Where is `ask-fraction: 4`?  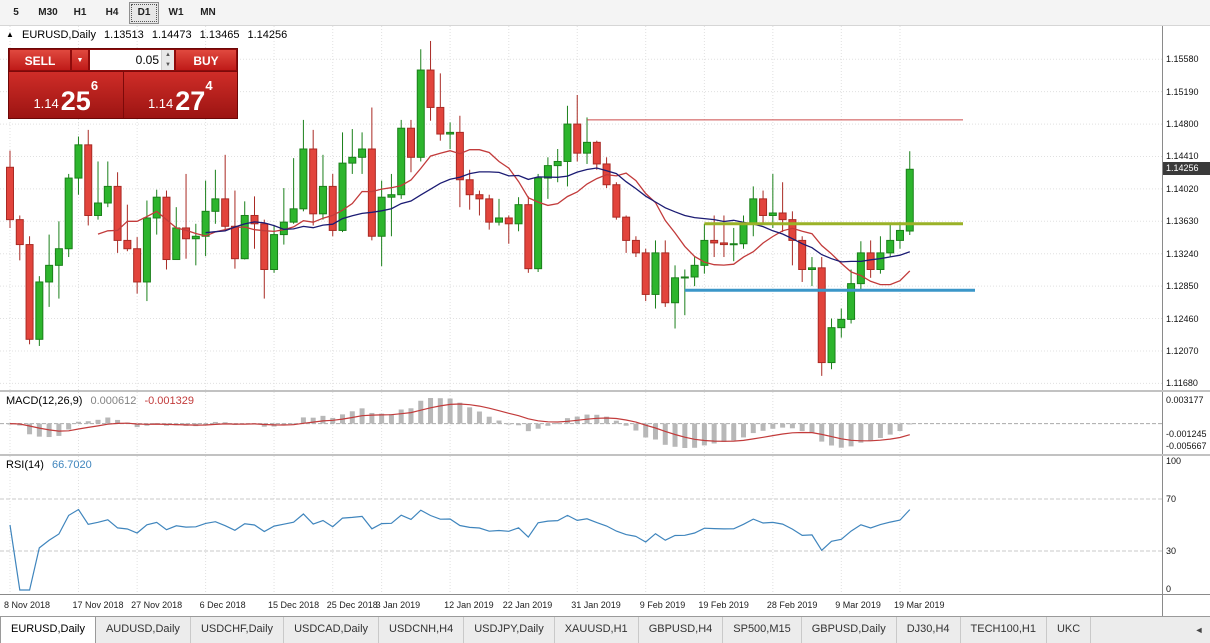 ask-fraction: 4 is located at coordinates (209, 85).